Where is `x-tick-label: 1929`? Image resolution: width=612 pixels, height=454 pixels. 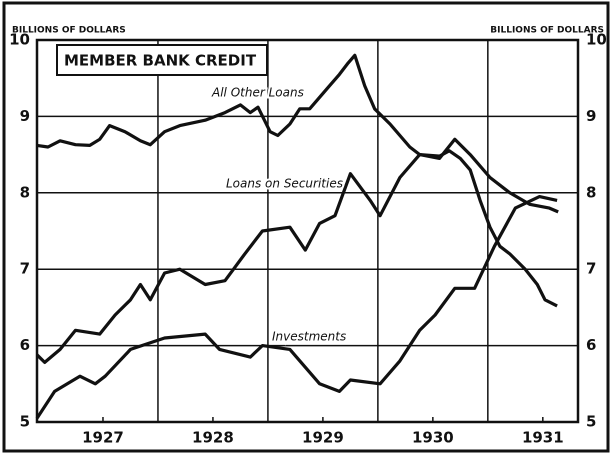 x-tick-label: 1929 is located at coordinates (323, 438).